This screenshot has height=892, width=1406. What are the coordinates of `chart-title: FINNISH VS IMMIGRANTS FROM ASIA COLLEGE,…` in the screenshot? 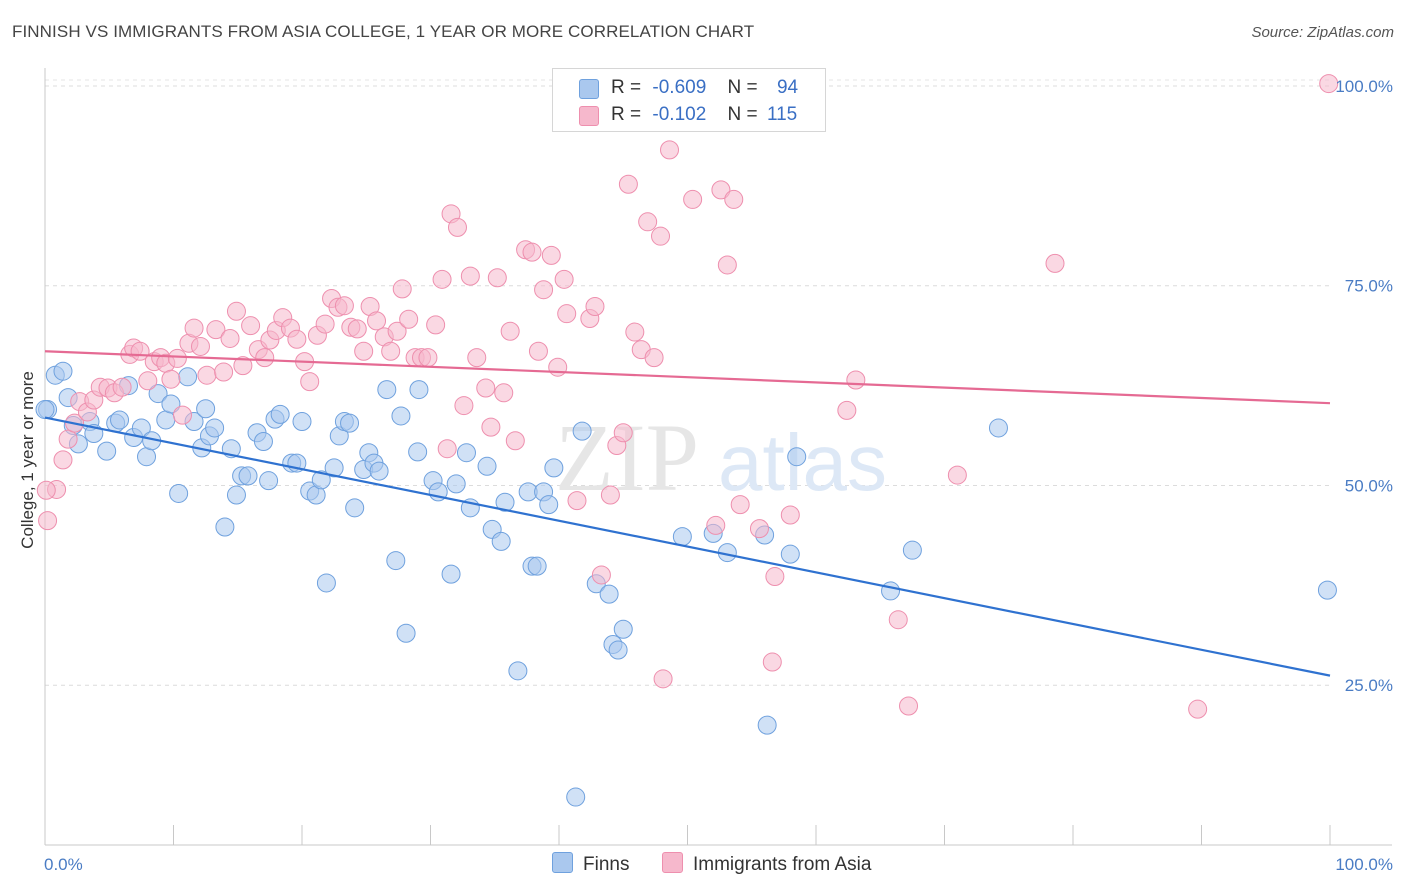 It's located at (383, 31).